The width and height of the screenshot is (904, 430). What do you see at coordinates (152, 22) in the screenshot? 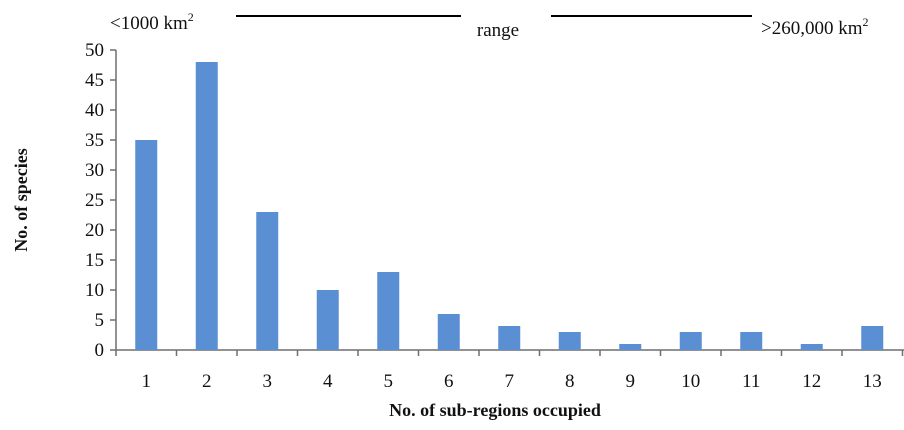
I see `range-left-label: <1000 km2` at bounding box center [152, 22].